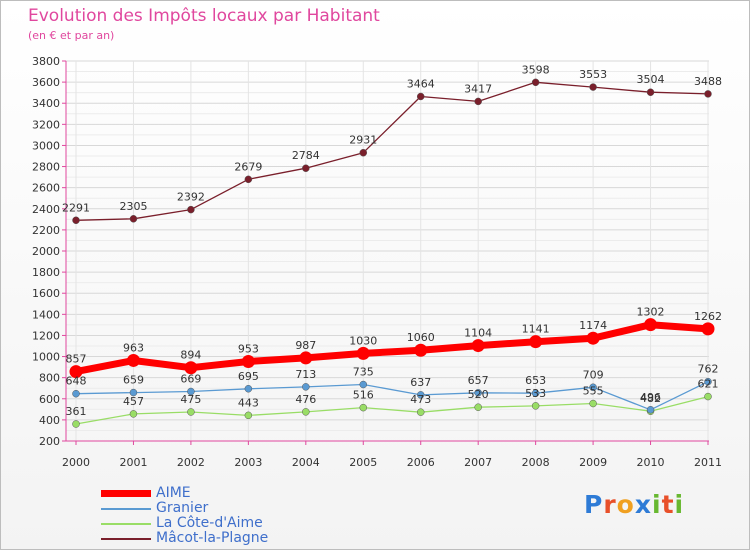  Describe the element at coordinates (191, 462) in the screenshot. I see `x-tick-label: 2002` at that location.